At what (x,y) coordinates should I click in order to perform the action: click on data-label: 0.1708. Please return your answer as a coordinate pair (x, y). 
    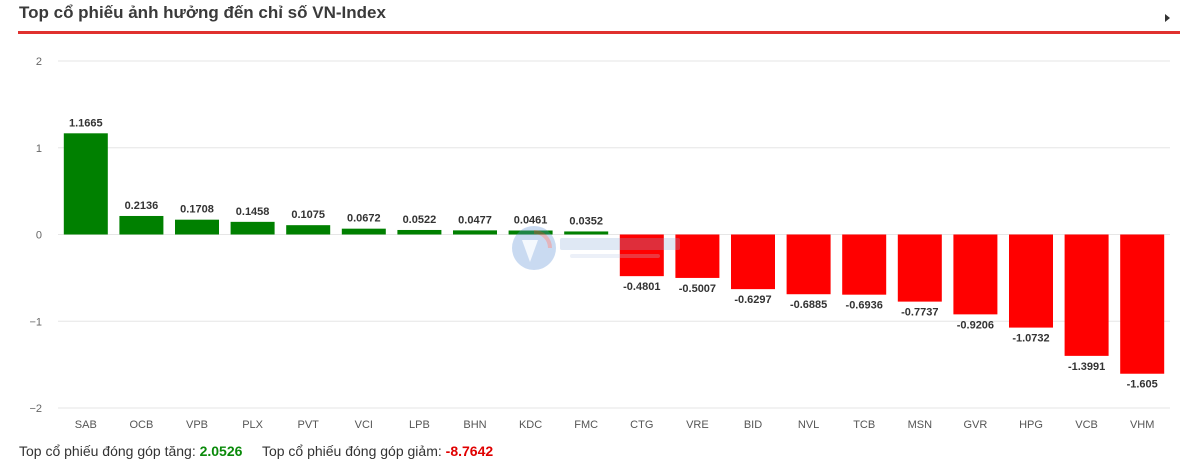
    Looking at the image, I should click on (197, 210).